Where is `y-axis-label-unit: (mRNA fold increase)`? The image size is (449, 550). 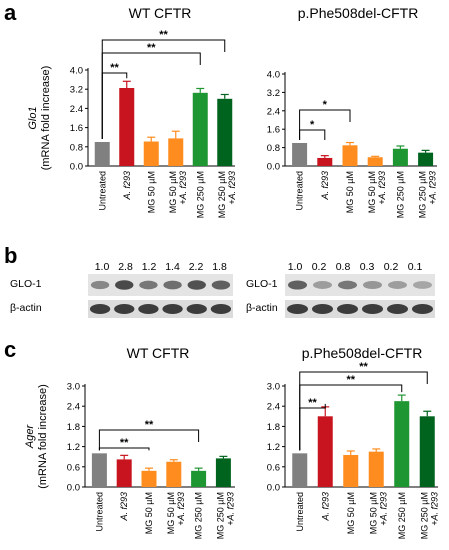 y-axis-label-unit: (mRNA fold increase) is located at coordinates (46, 118).